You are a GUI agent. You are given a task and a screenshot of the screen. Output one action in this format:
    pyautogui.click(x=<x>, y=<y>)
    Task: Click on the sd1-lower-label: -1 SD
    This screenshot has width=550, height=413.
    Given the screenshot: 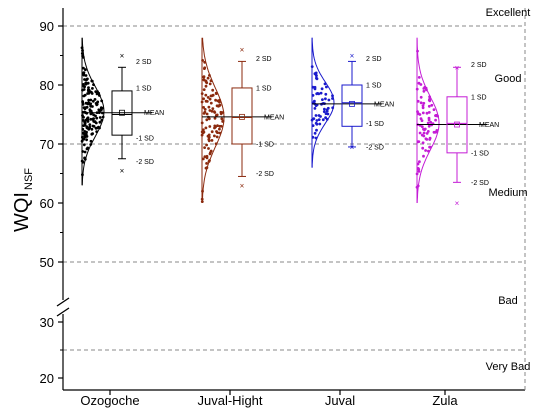 What is the action you would take?
    pyautogui.click(x=480, y=153)
    